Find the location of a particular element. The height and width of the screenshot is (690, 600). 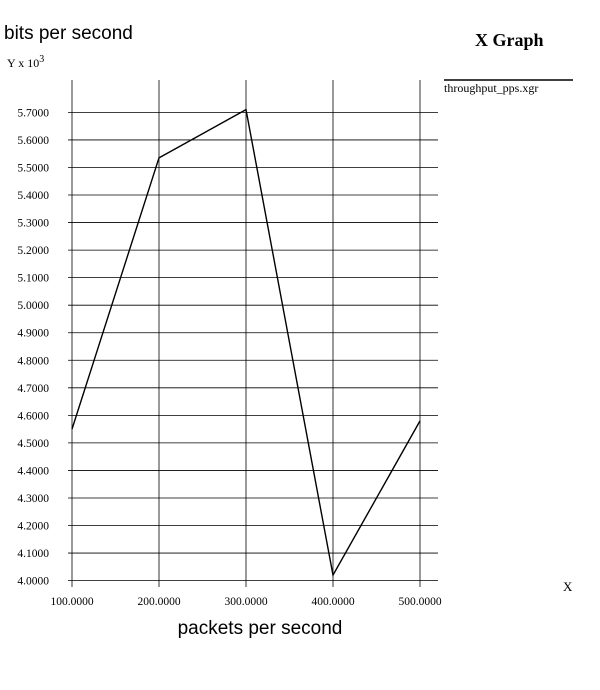

y-tick-label: 5.6000 is located at coordinates (33, 141).